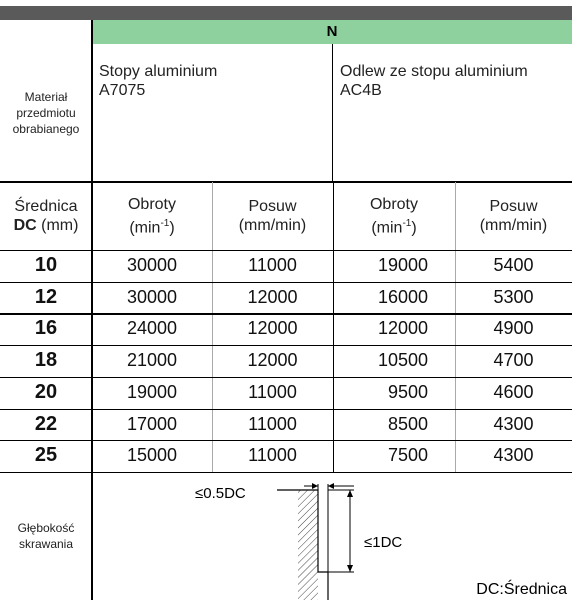  I want to click on group-header: N, so click(332, 32).